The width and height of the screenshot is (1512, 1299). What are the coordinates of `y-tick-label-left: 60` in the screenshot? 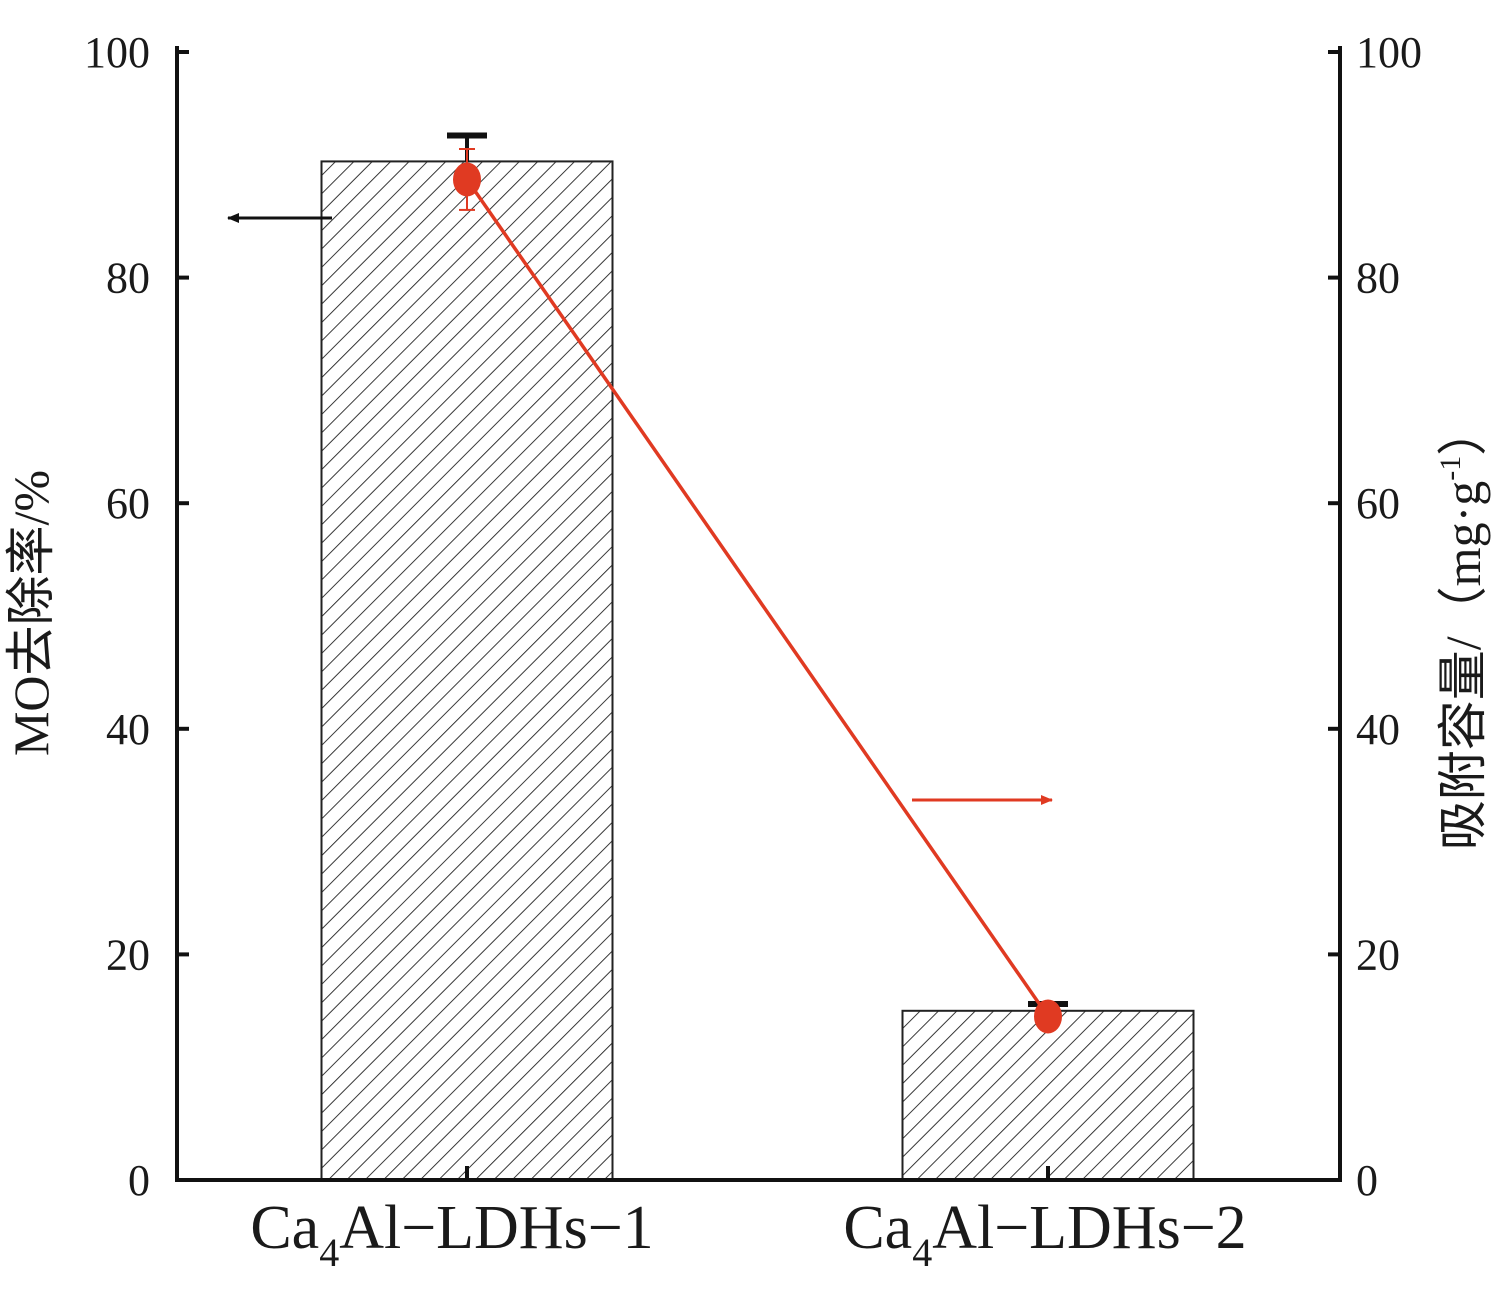 It's located at (128, 503).